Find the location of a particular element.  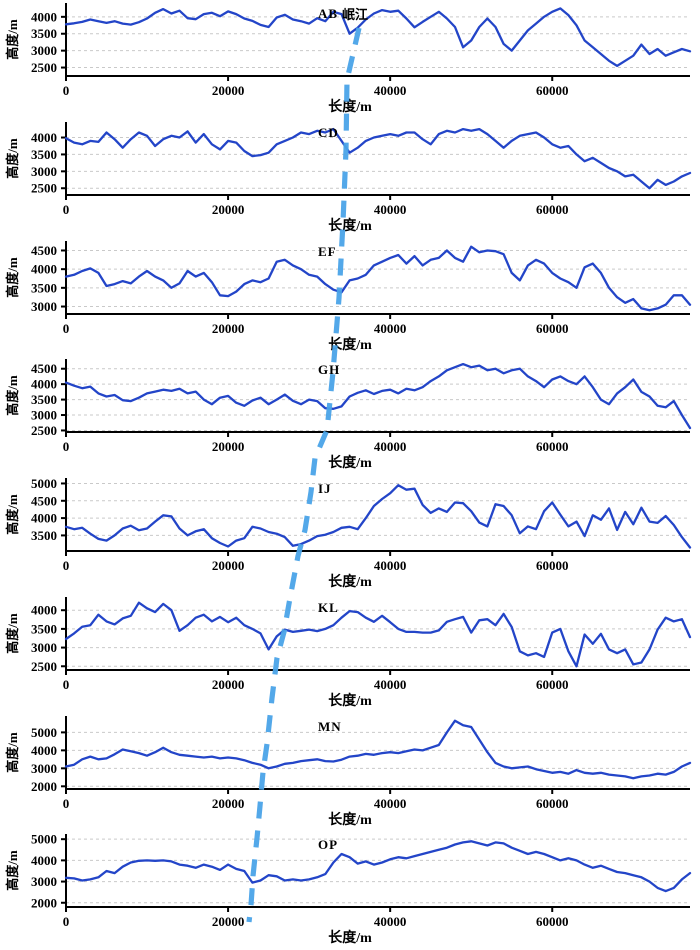

profile-section-label: EF is located at coordinates (327, 251).